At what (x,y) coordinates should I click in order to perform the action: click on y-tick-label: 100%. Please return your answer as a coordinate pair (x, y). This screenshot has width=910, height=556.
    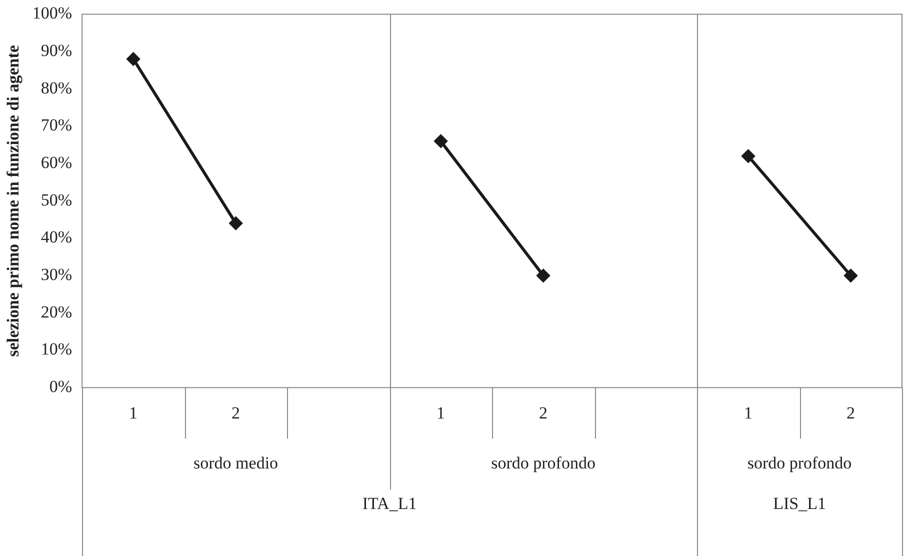
    Looking at the image, I should click on (52, 13).